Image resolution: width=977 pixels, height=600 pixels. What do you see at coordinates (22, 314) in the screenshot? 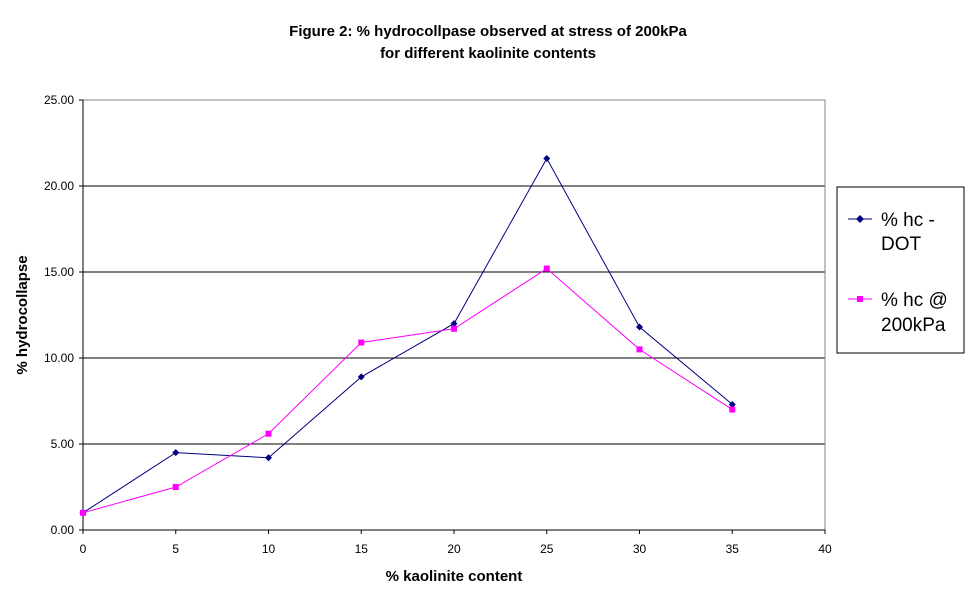
I see `y-axis-title: % hydrocollapse` at bounding box center [22, 314].